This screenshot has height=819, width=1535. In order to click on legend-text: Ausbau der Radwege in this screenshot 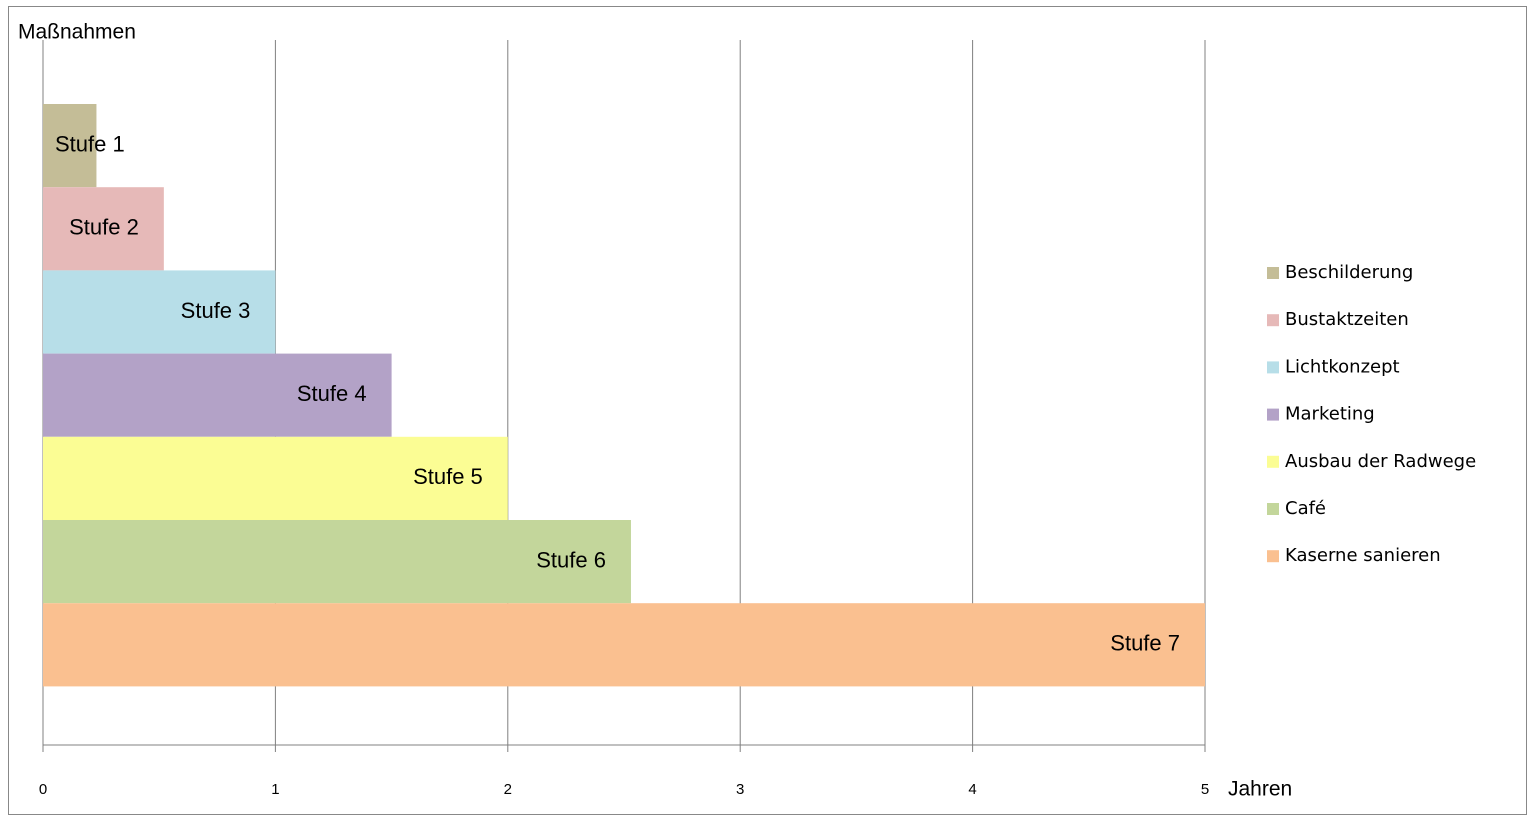, I will do `click(1380, 461)`.